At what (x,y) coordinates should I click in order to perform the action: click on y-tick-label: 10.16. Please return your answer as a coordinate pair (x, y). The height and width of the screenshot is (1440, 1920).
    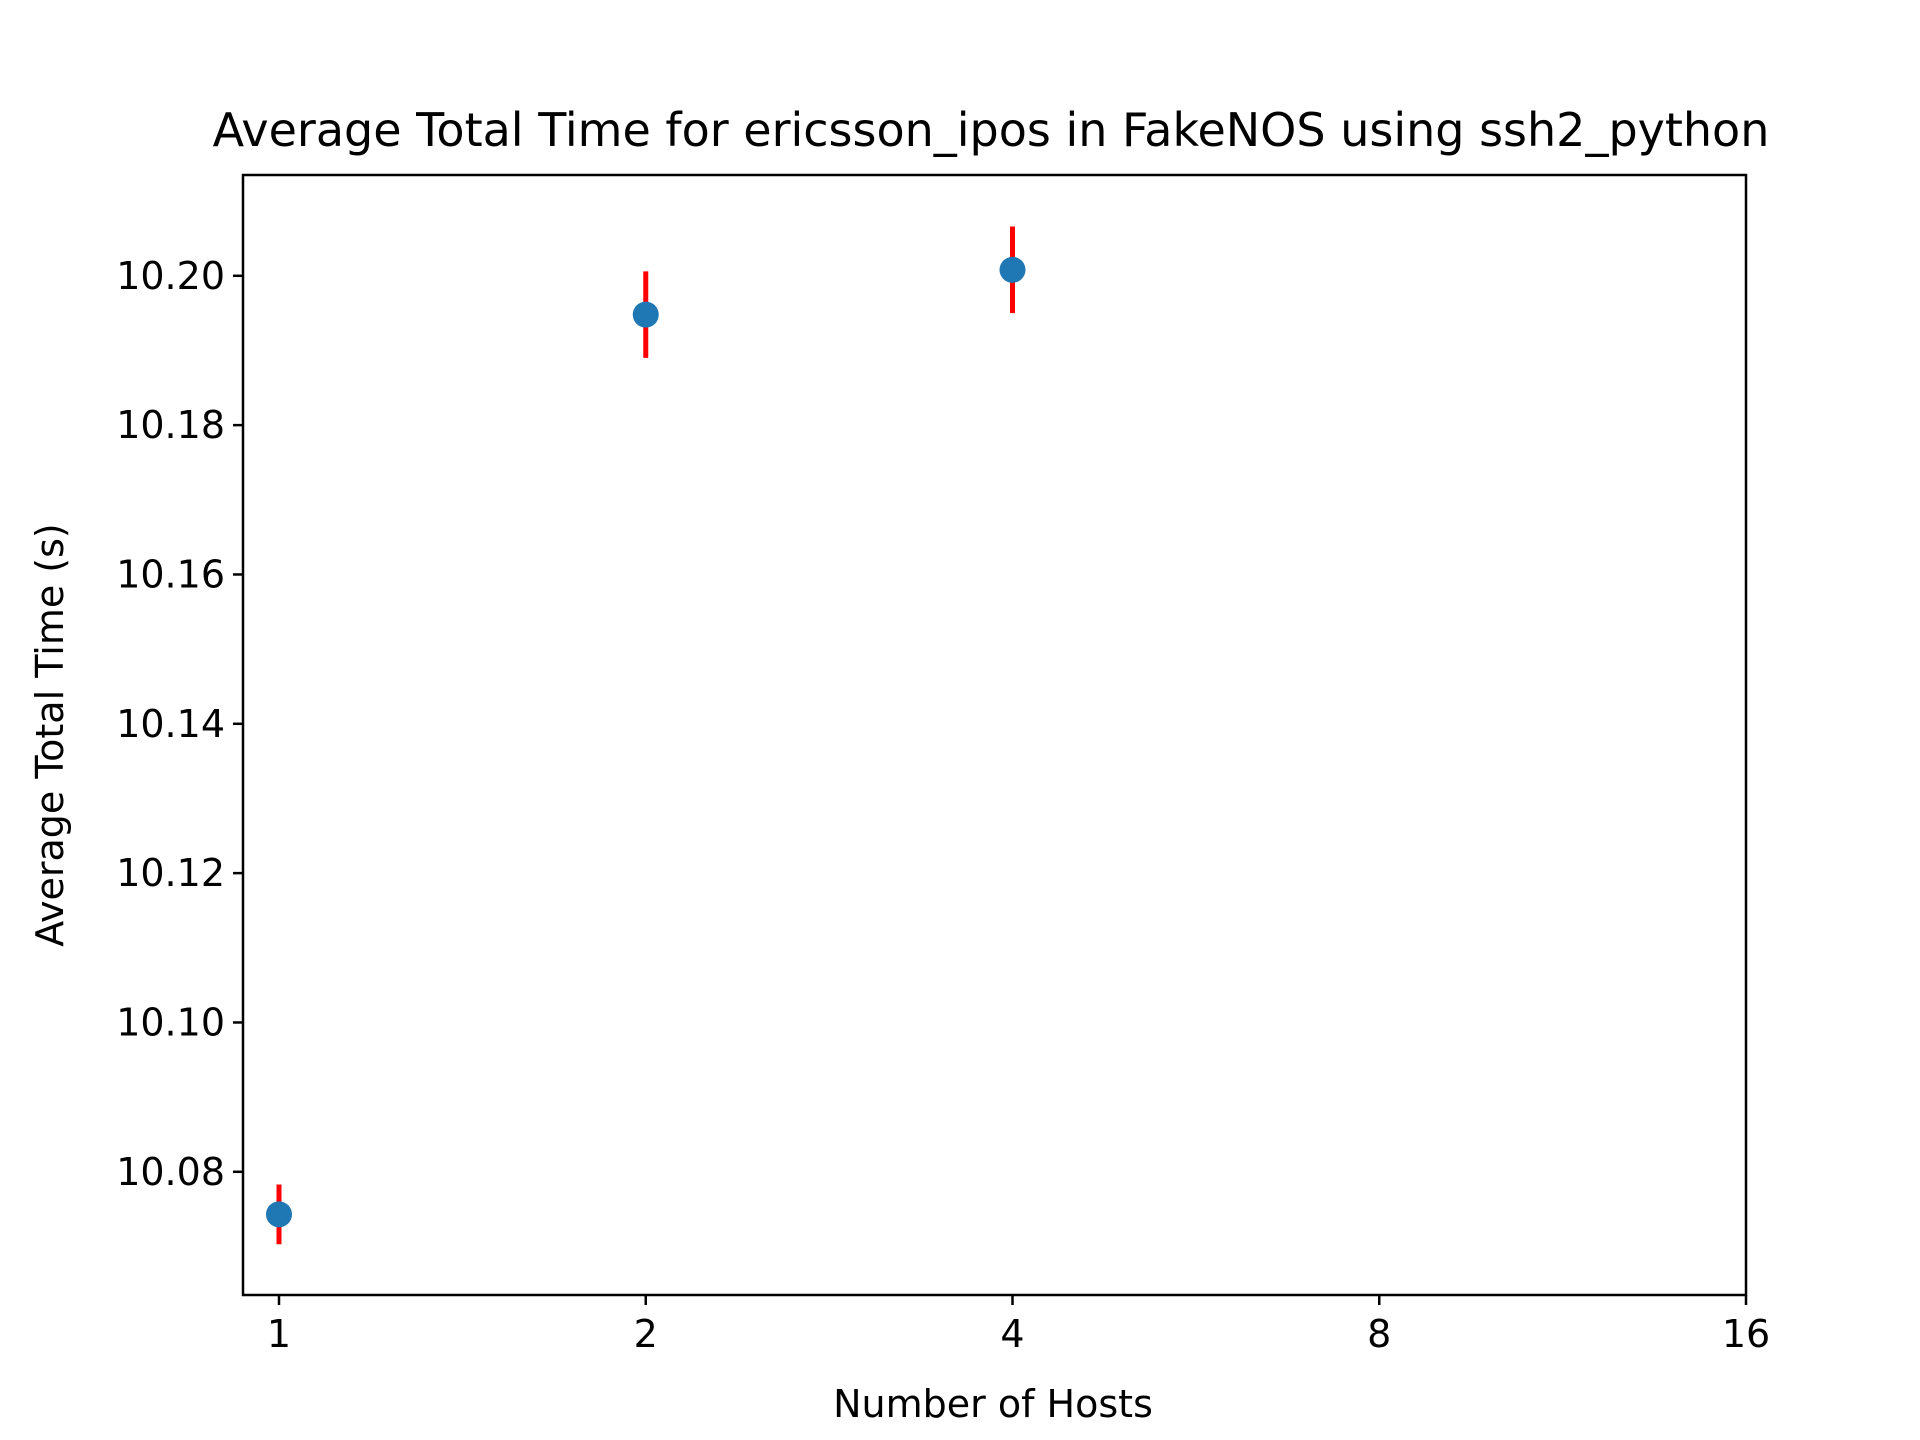
    Looking at the image, I should click on (170, 574).